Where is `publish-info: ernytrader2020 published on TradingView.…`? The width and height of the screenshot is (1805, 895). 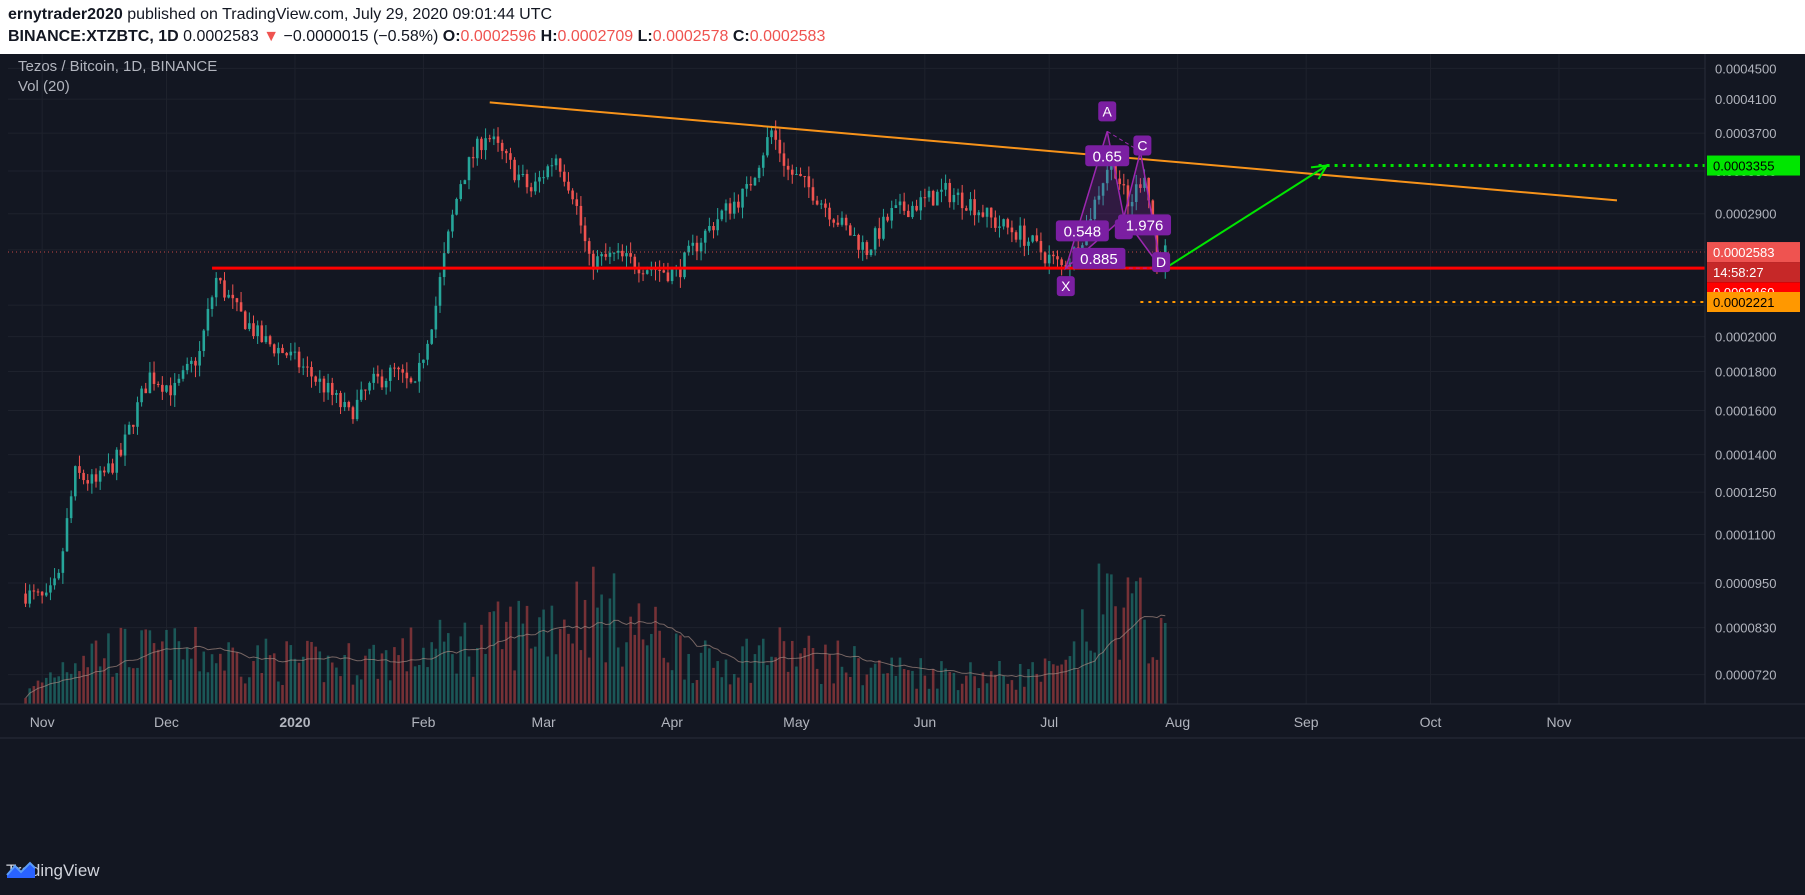
publish-info: ernytrader2020 published on TradingView.… is located at coordinates (280, 15).